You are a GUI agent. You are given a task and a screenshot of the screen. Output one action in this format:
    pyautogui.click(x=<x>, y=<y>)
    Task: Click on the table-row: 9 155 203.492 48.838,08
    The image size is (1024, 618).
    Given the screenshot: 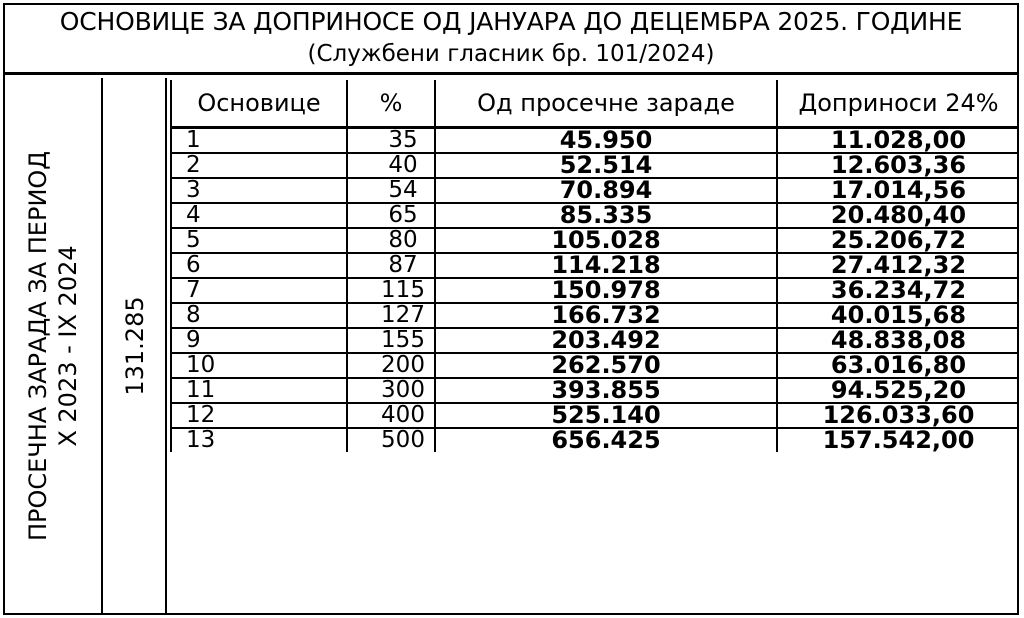 What is the action you would take?
    pyautogui.click(x=594, y=340)
    